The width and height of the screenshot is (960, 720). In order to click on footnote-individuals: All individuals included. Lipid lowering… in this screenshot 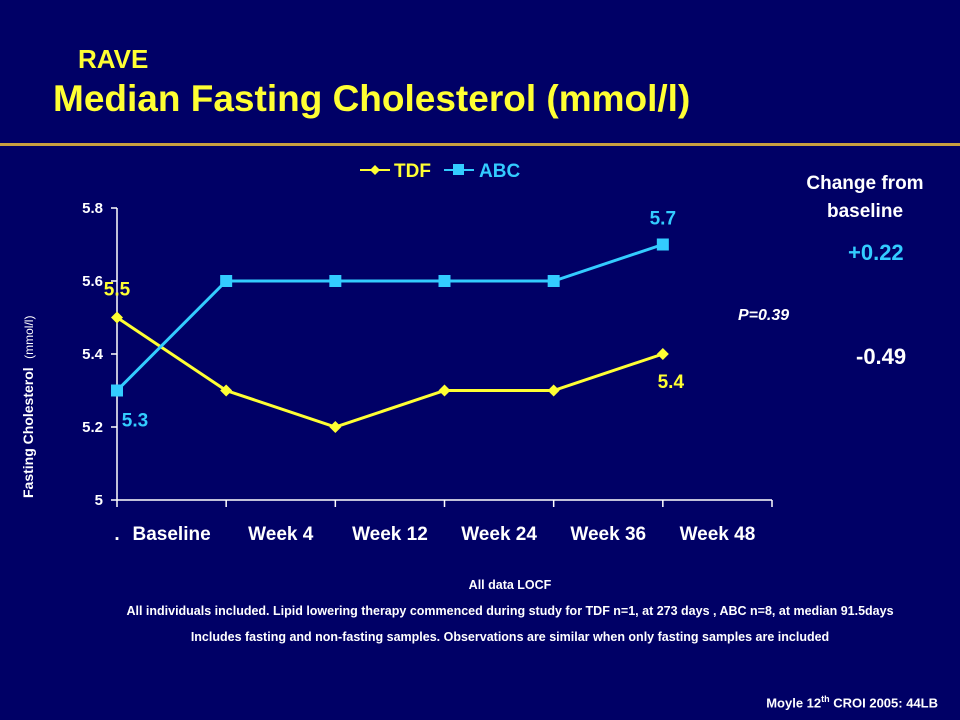, I will do `click(510, 611)`.